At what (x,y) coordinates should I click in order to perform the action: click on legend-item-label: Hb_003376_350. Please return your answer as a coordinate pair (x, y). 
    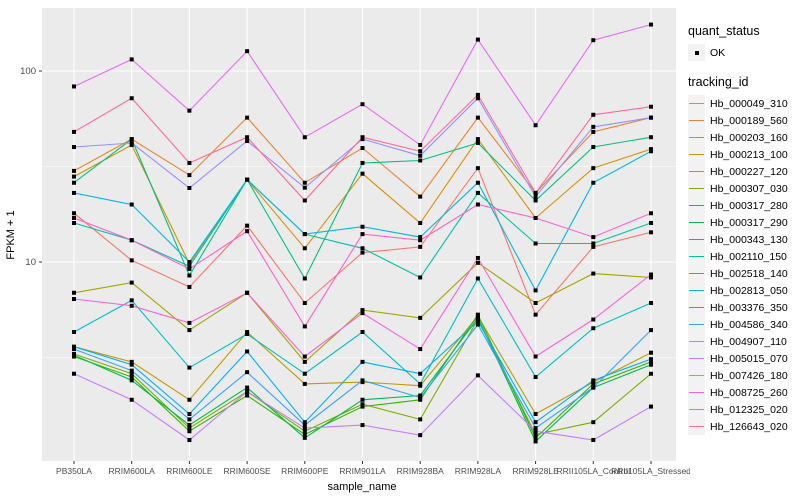
    Looking at the image, I should click on (749, 307).